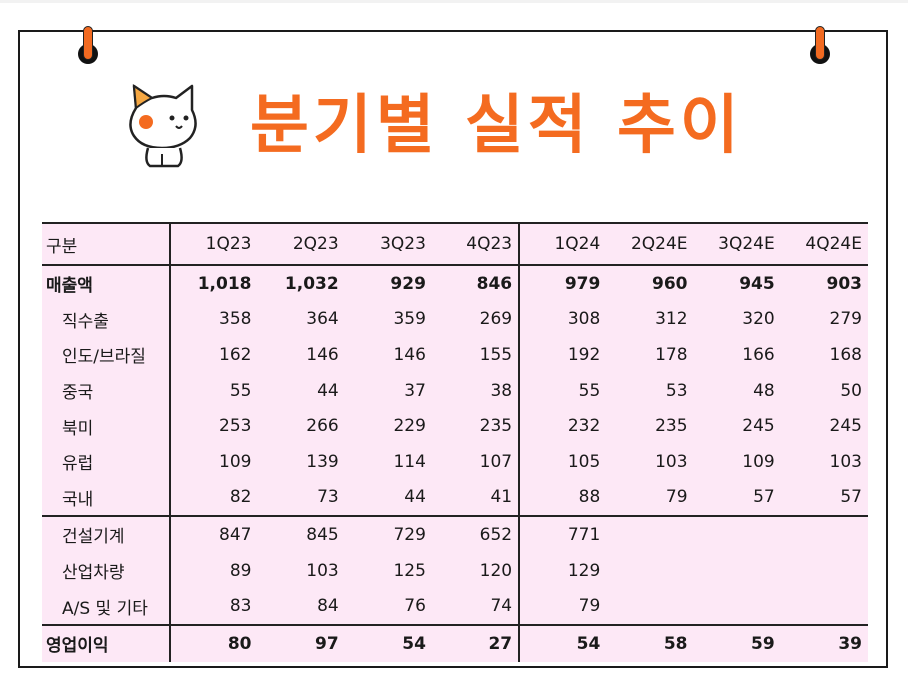 The width and height of the screenshot is (908, 689). What do you see at coordinates (496, 354) in the screenshot?
I see `table-cell: 155` at bounding box center [496, 354].